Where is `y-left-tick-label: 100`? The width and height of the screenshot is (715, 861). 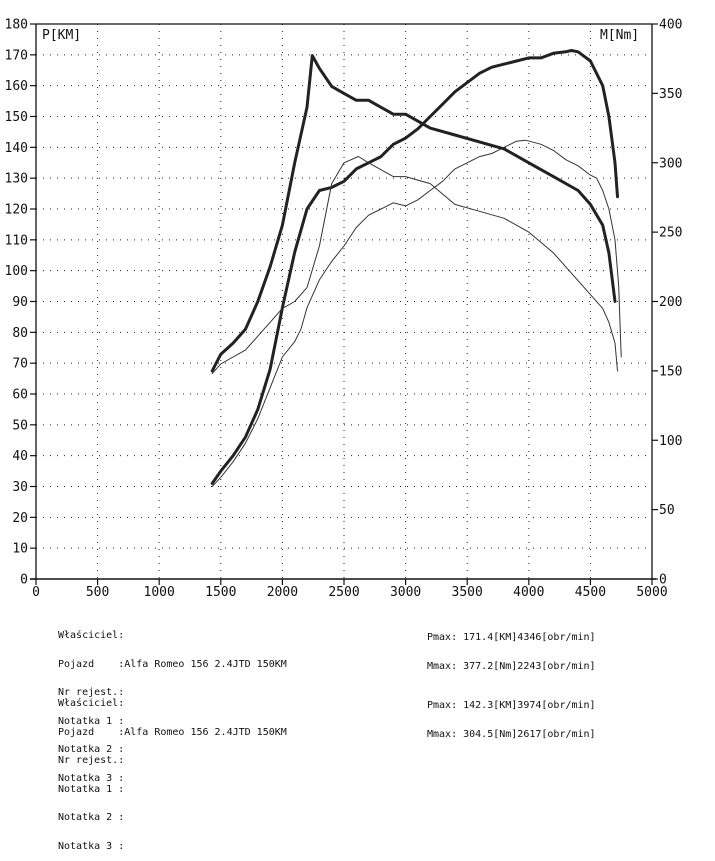
y-left-tick-label: 100 is located at coordinates (16, 271).